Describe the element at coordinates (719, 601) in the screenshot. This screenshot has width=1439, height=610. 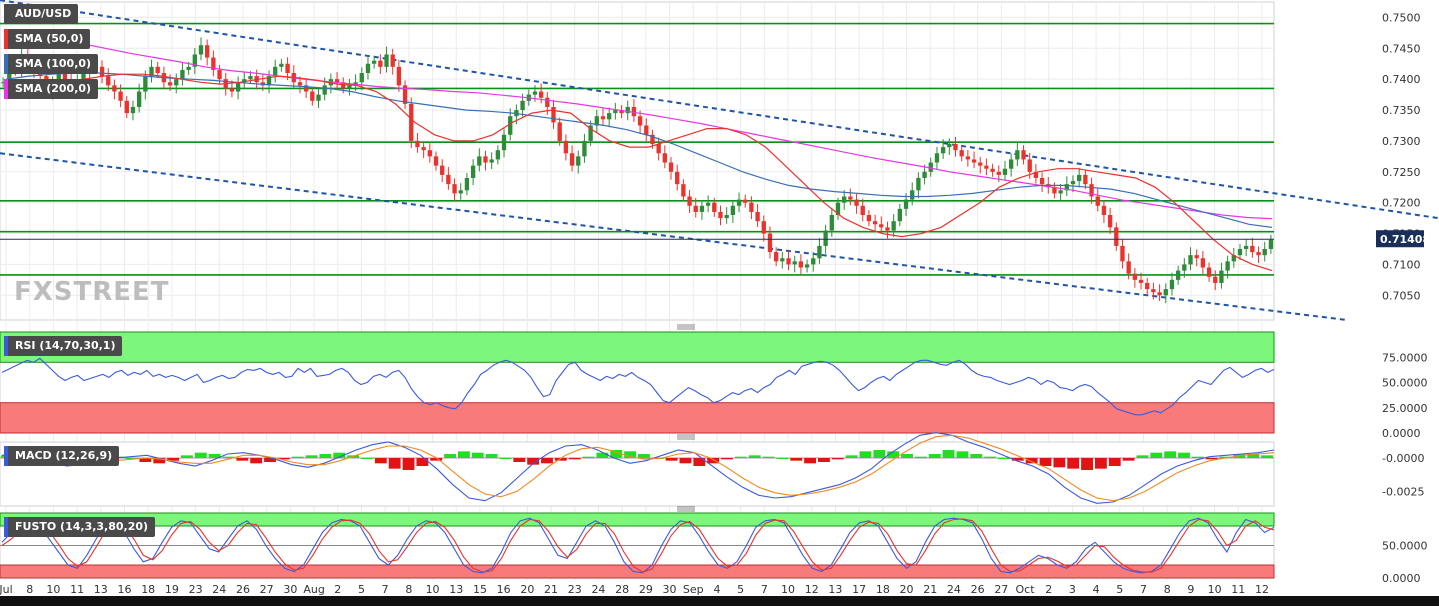
I see `bottom-bar` at that location.